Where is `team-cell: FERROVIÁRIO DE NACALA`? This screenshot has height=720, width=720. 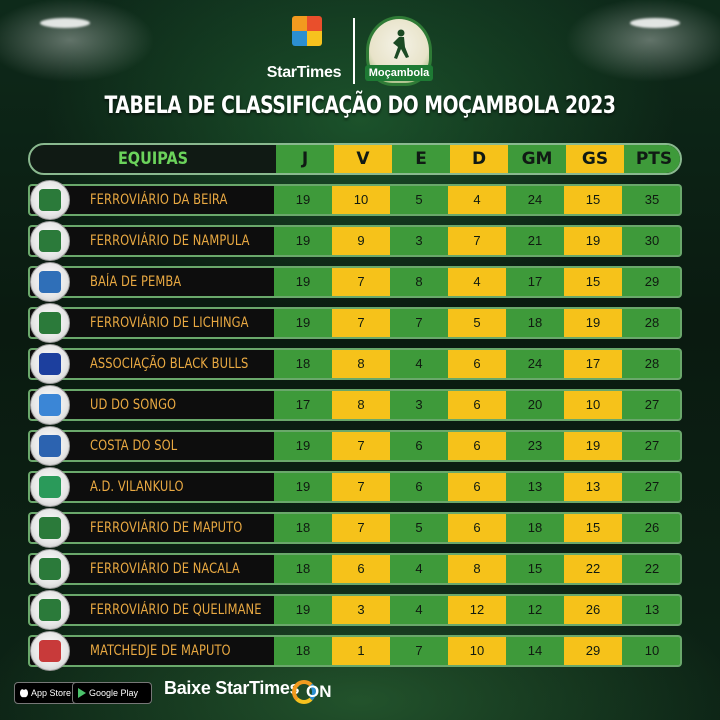 team-cell: FERROVIÁRIO DE NACALA is located at coordinates (151, 569).